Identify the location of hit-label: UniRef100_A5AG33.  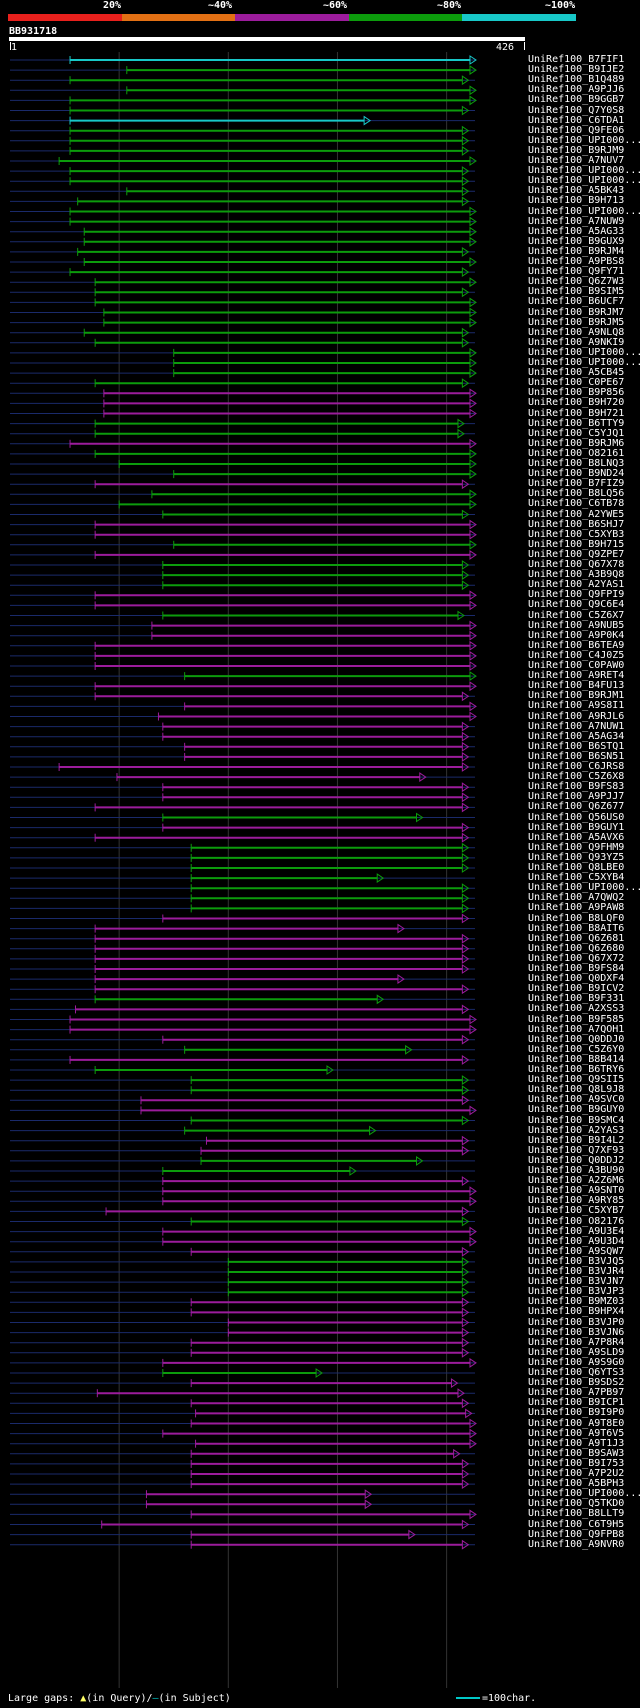
(576, 231).